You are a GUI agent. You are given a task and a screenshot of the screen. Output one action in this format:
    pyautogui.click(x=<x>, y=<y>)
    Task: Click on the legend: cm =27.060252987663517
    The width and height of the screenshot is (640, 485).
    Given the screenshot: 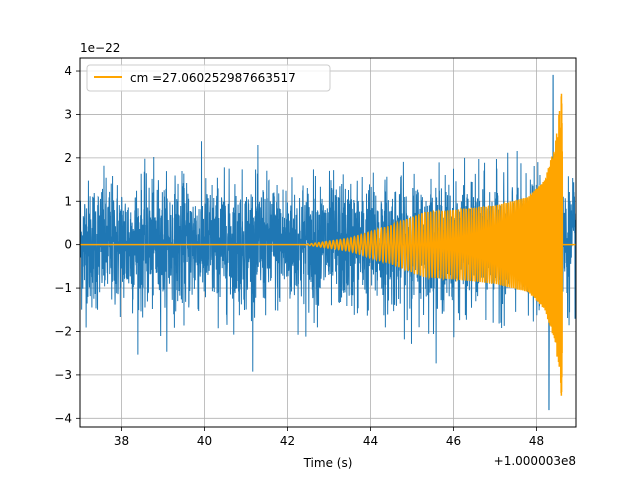 What is the action you would take?
    pyautogui.click(x=208, y=78)
    